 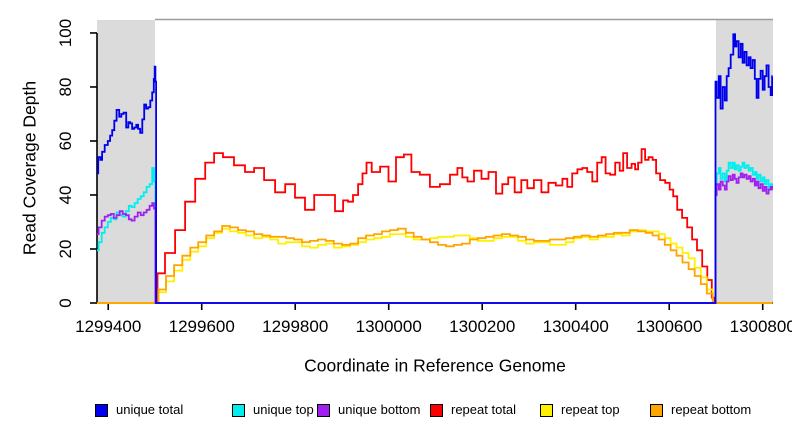 What do you see at coordinates (590, 409) in the screenshot?
I see `legend-label: repeat top` at bounding box center [590, 409].